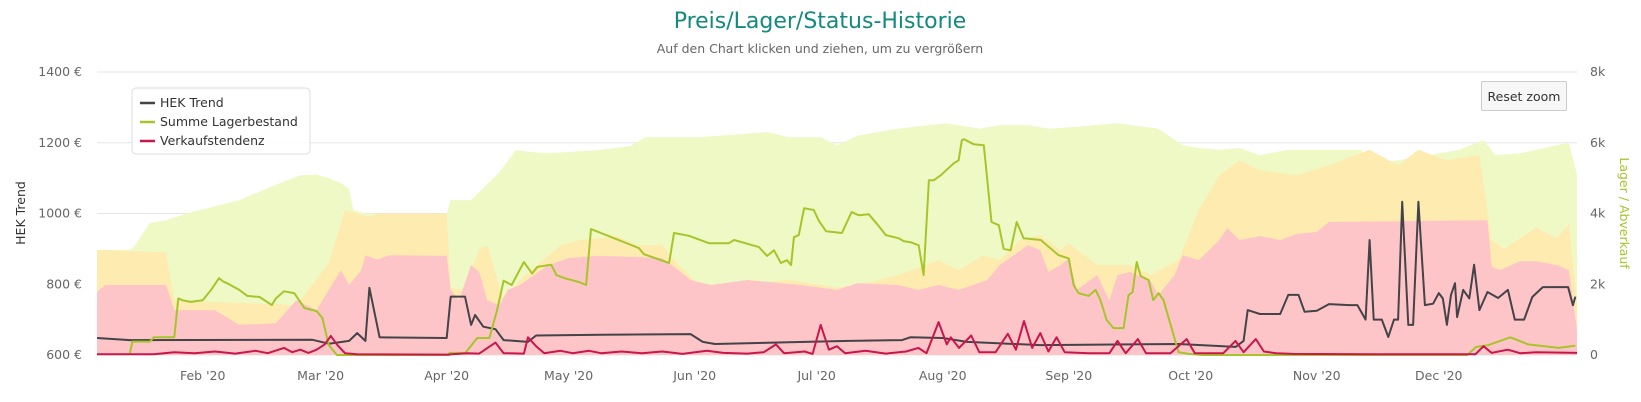  I want to click on right-tick-label: 2k, so click(1598, 283).